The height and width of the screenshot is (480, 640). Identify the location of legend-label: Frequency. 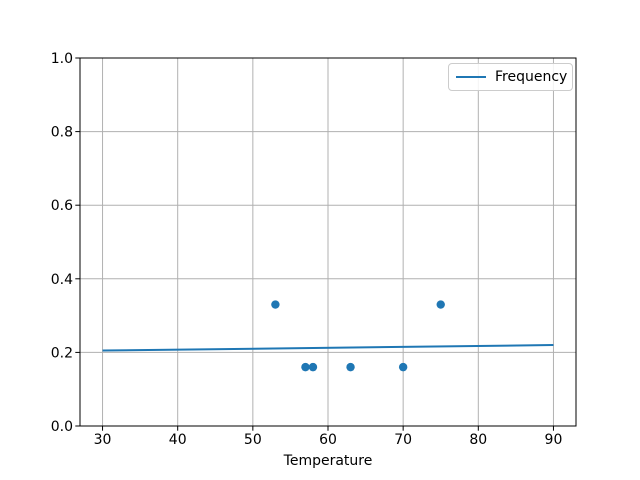
(531, 77).